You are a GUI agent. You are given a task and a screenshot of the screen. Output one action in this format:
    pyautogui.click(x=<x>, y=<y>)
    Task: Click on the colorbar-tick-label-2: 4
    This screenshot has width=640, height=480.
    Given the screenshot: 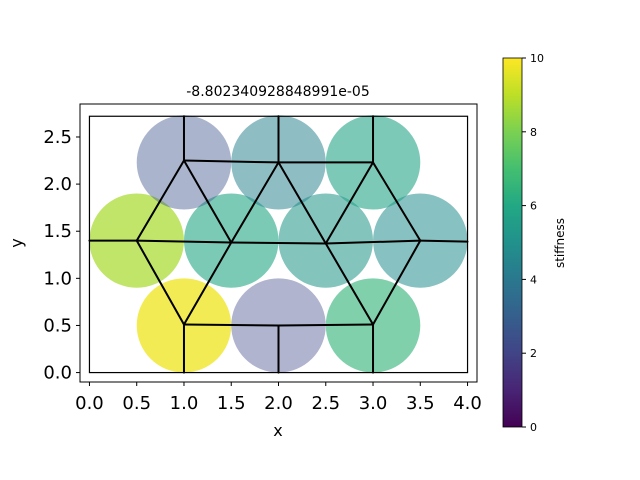 What is the action you would take?
    pyautogui.click(x=533, y=279)
    